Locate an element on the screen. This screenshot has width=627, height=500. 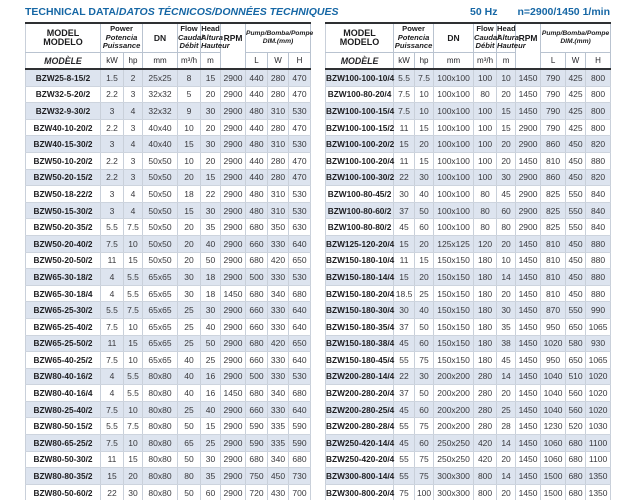
table-row: BZW50-10-20/2 2.2 3 50x50 10 20 2900 440 280 470 is located at coordinates (168, 161).